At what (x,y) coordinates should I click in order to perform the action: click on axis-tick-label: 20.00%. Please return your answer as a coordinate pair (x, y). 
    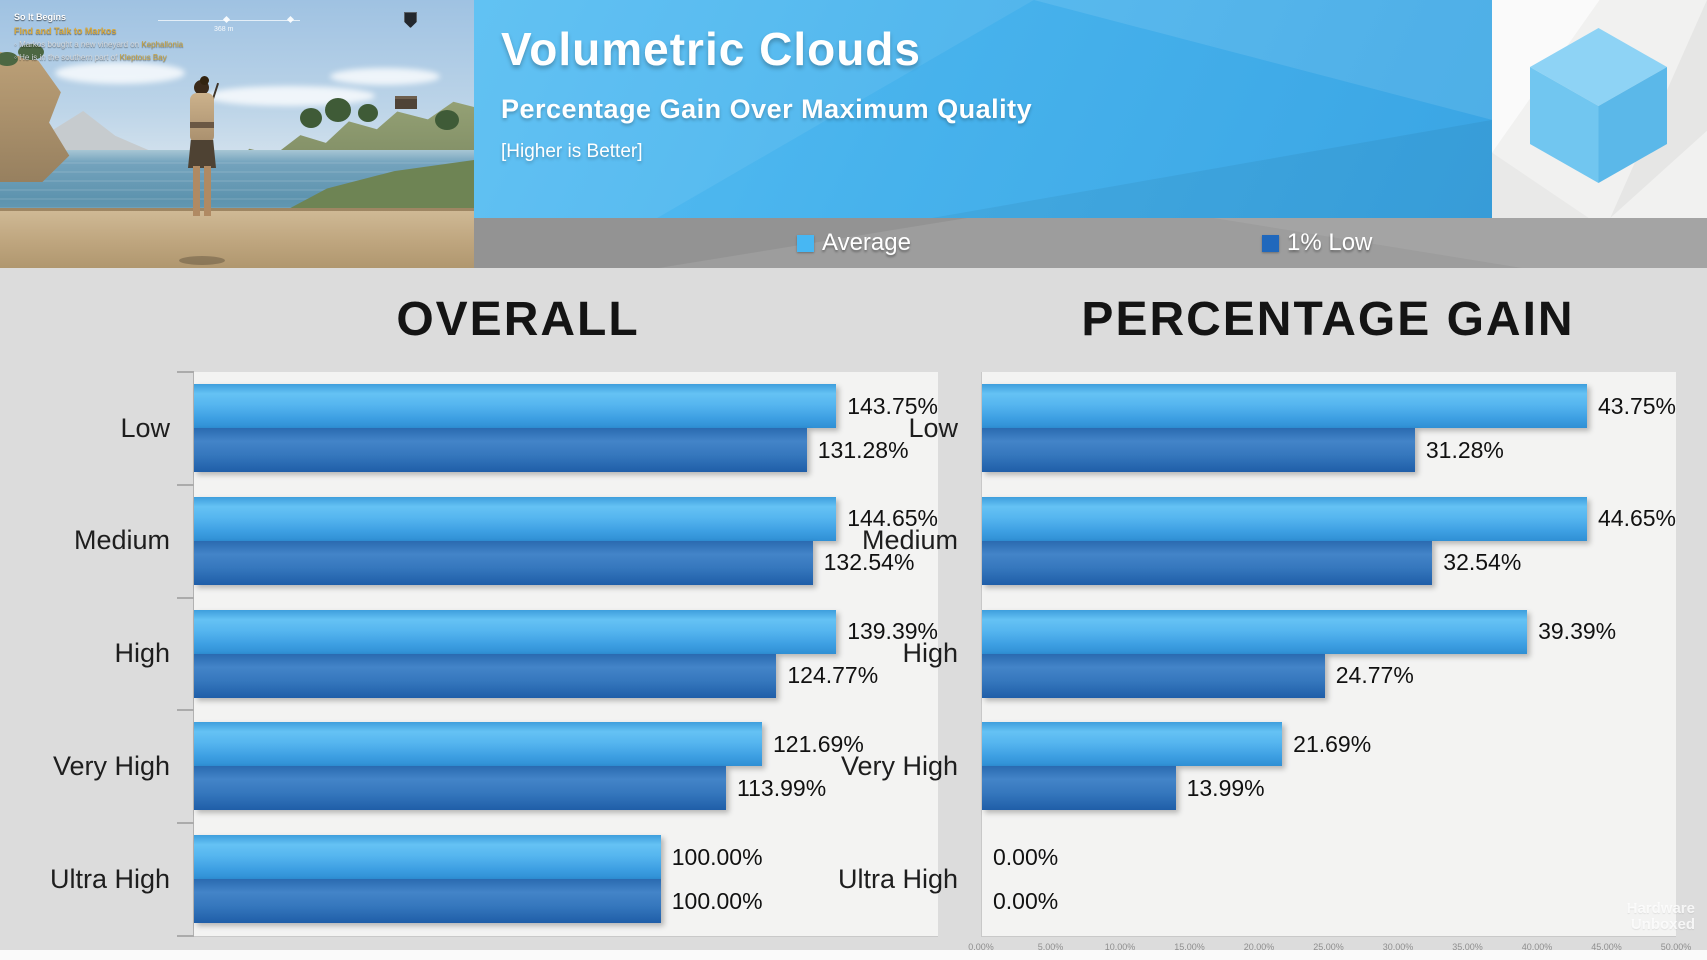
    Looking at the image, I should click on (1259, 947).